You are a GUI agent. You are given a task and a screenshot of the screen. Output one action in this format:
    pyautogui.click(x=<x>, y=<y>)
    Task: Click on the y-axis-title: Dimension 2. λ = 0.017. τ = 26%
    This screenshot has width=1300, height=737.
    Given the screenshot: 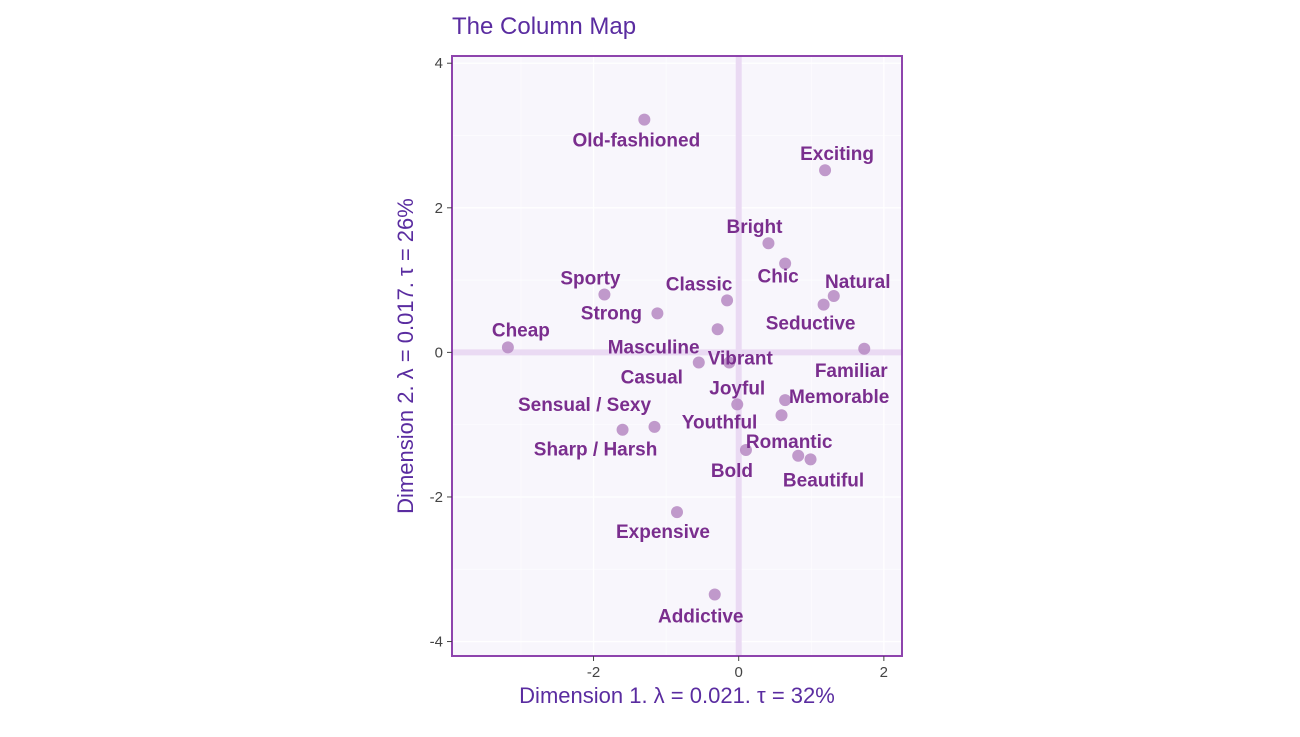 What is the action you would take?
    pyautogui.click(x=405, y=356)
    